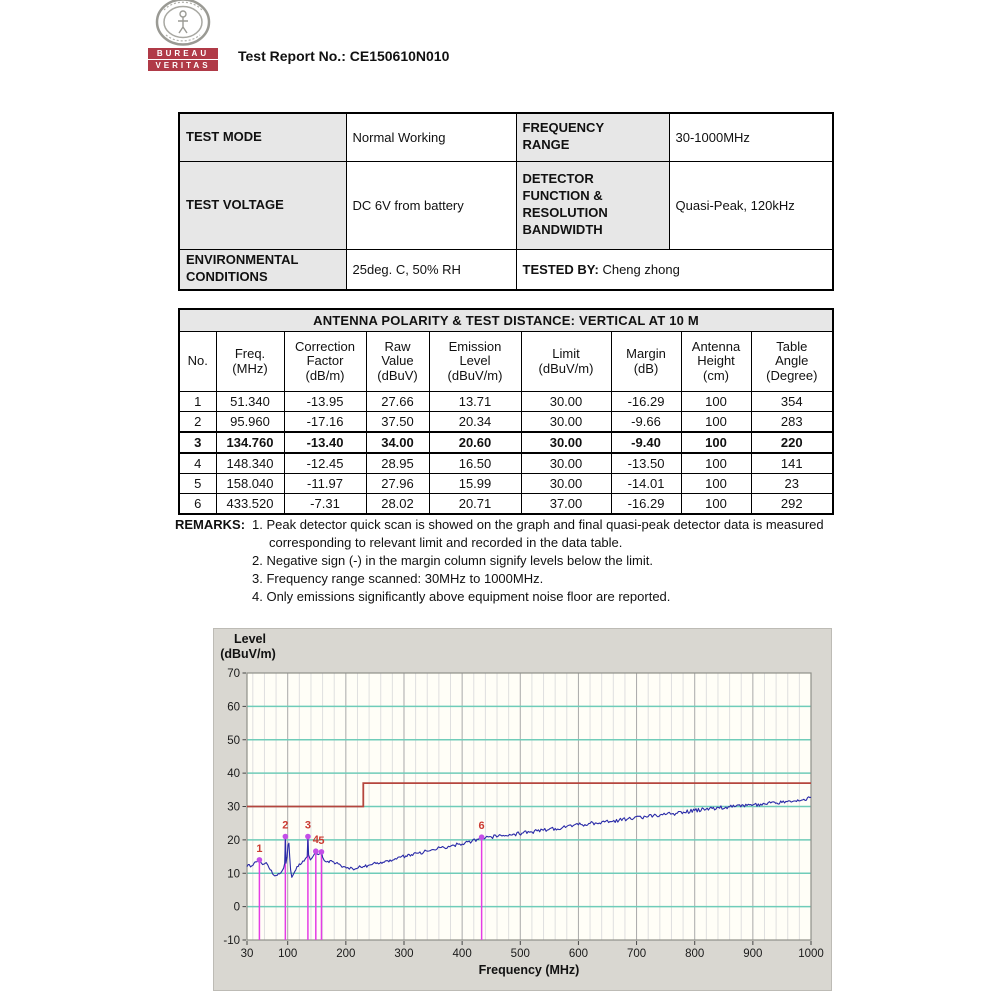  Describe the element at coordinates (287, 954) in the screenshot. I see `x-tick-label: 100` at that location.